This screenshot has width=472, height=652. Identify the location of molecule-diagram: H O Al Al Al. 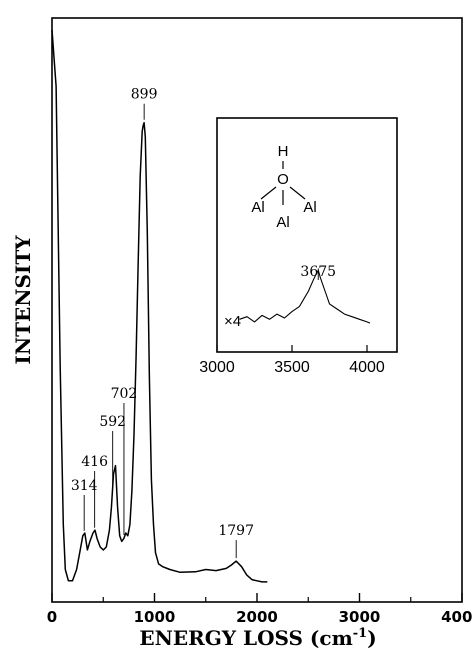
(283, 187).